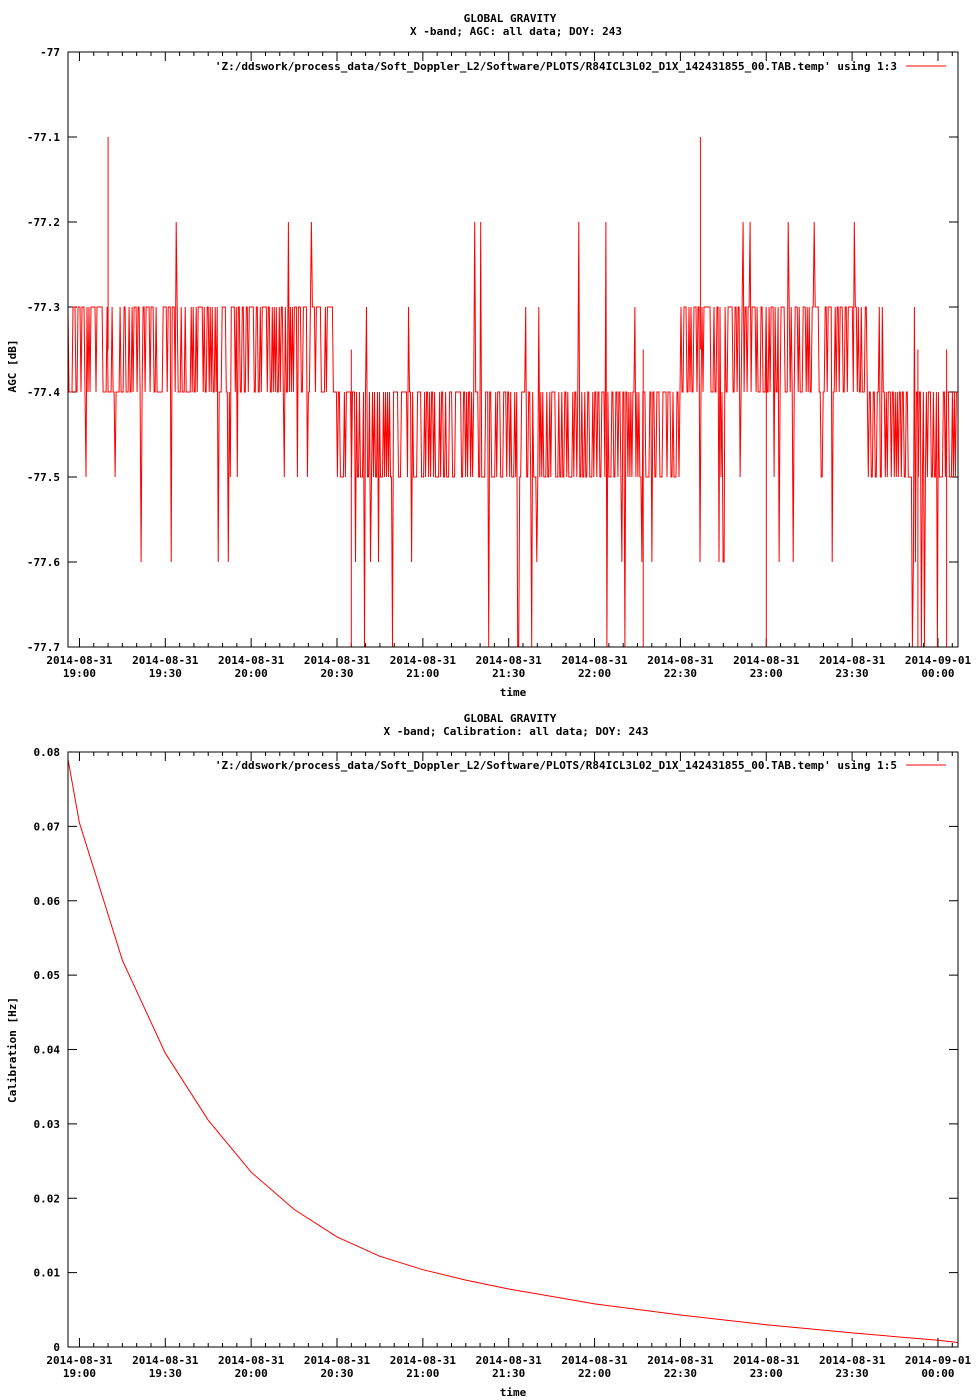 Image resolution: width=980 pixels, height=1400 pixels. What do you see at coordinates (47, 975) in the screenshot?
I see `y-tick-label: 0.05` at bounding box center [47, 975].